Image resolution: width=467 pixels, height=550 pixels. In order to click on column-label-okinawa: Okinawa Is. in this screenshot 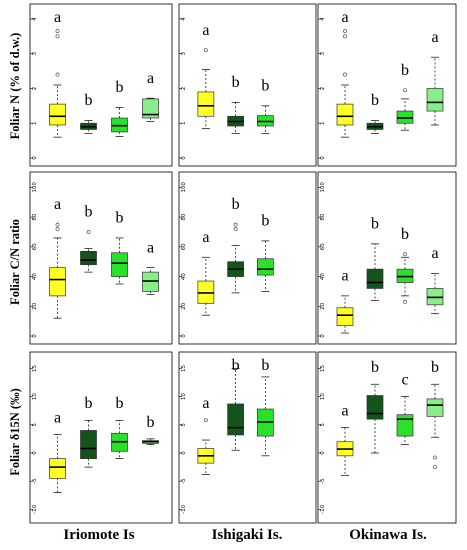, I will do `click(388, 535)`.